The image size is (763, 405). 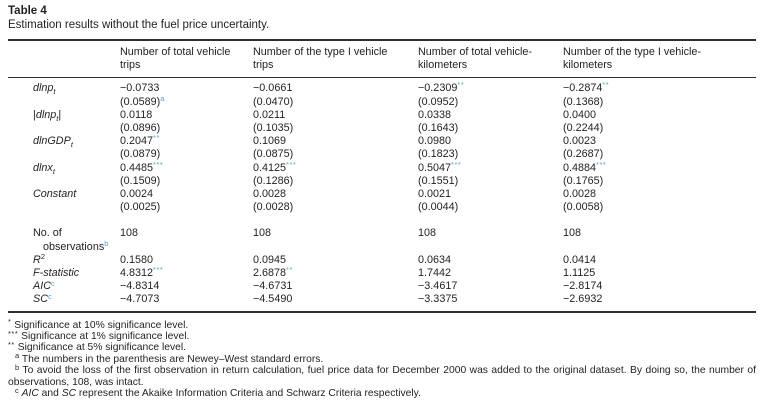 I want to click on stat-row: R2 0.1580 0.0945 0.0634 0.0414, so click(x=382, y=259).